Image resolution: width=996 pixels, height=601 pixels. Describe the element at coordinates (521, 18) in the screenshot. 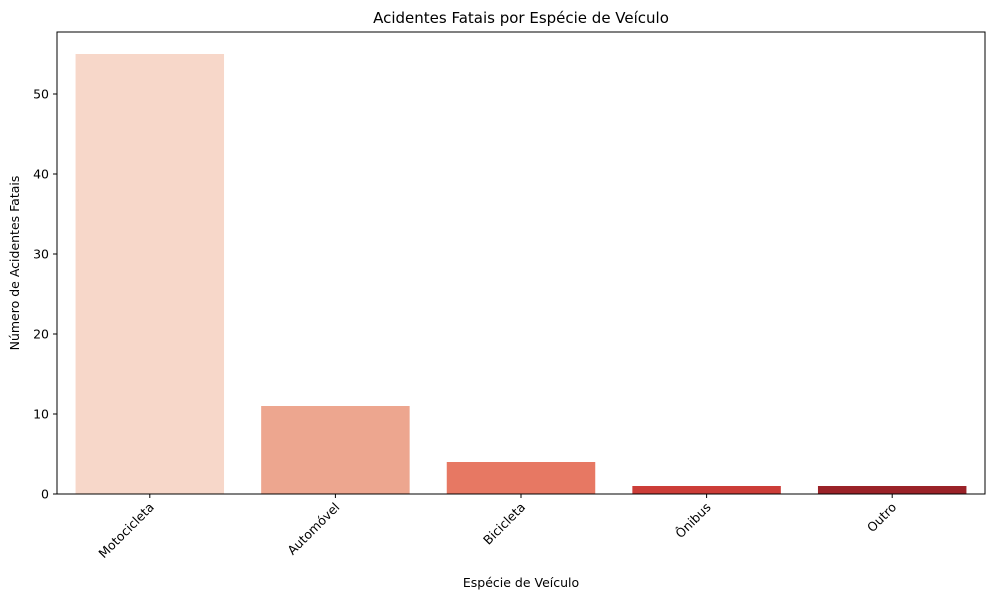

I see `chart-title: Acidentes Fatais por Espécie de Veículo` at that location.